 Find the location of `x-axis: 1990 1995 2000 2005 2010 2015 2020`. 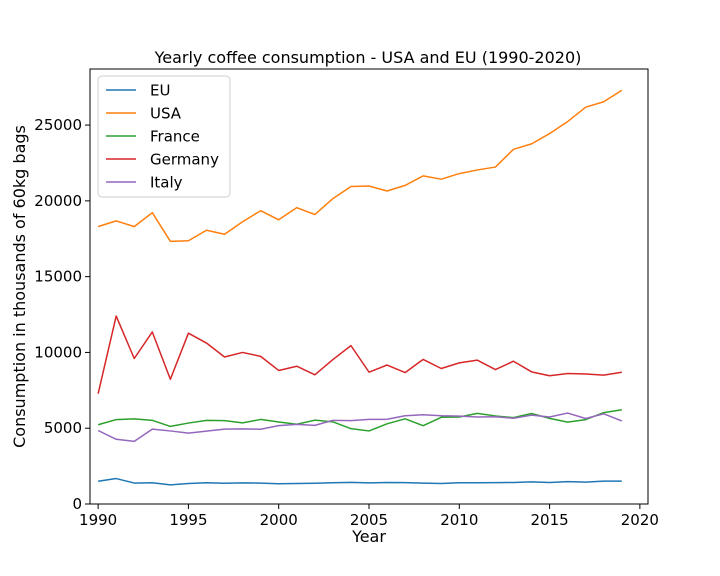

x-axis: 1990 1995 2000 2005 2010 2015 2020 is located at coordinates (369, 516).